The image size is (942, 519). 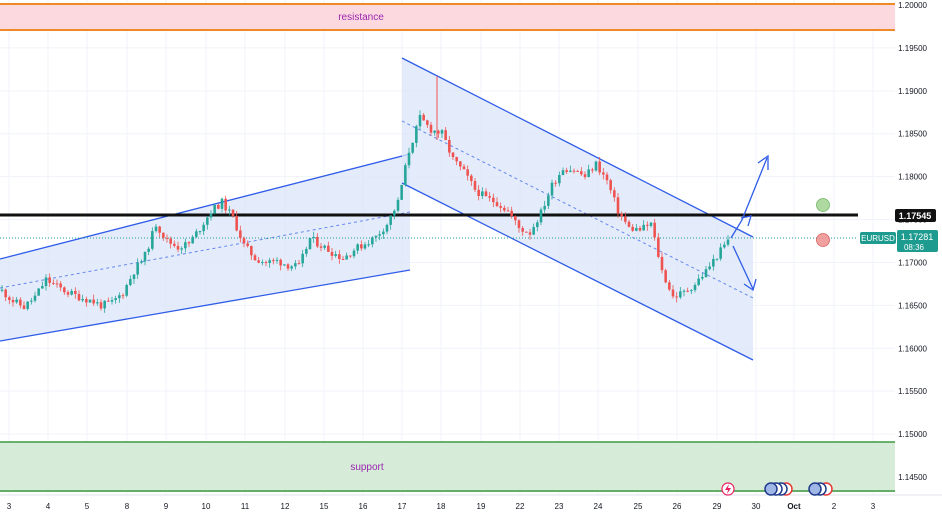 What do you see at coordinates (778, 489) in the screenshot?
I see `event-icons` at bounding box center [778, 489].